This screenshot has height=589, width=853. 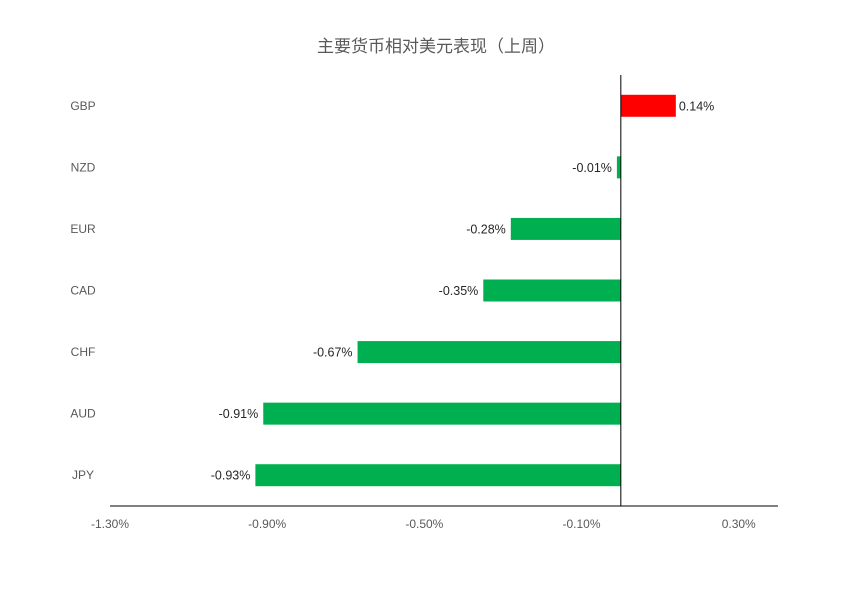 I want to click on x-tick-label: -1.30%, so click(x=110, y=524).